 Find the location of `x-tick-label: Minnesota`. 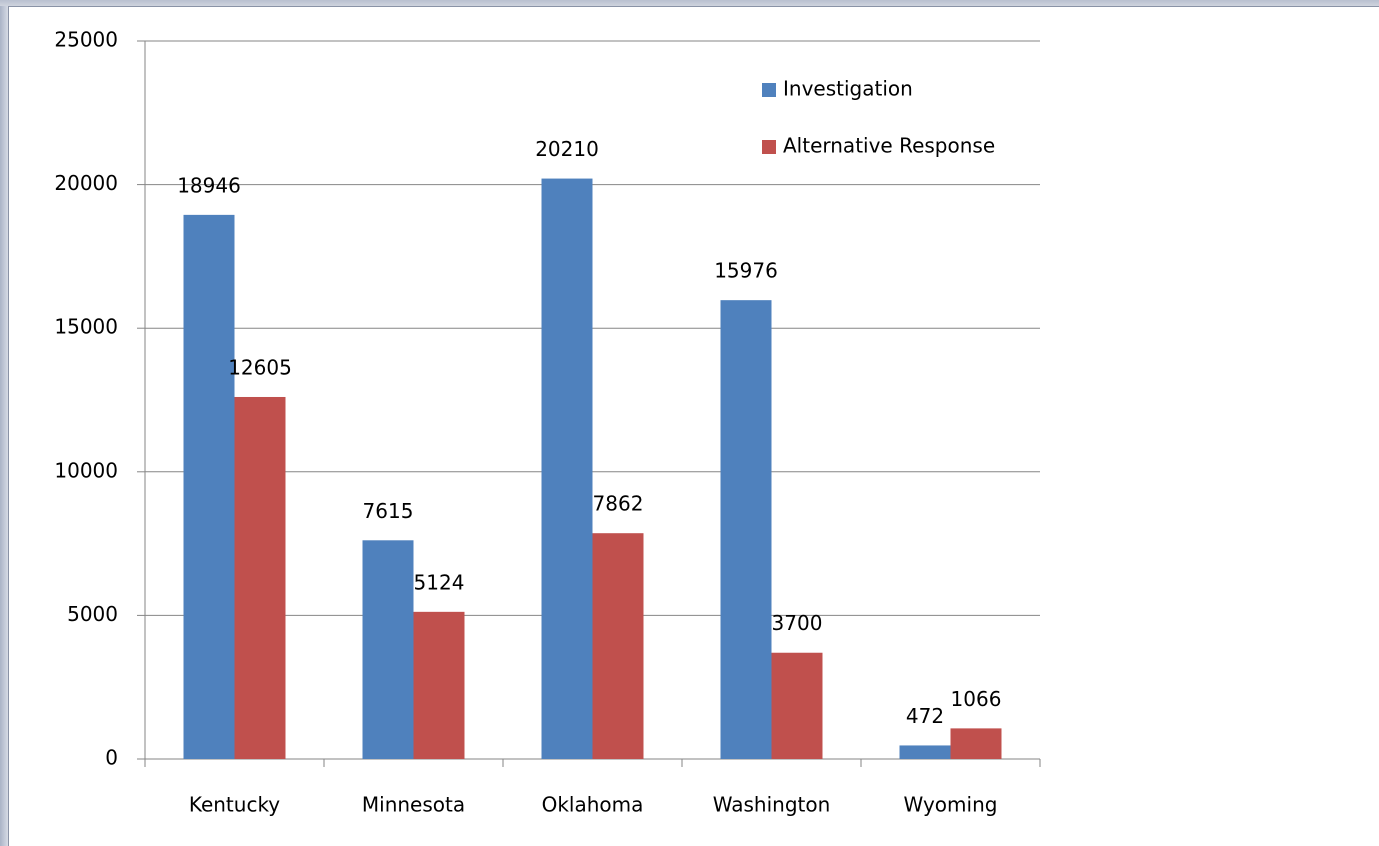

x-tick-label: Minnesota is located at coordinates (413, 805).